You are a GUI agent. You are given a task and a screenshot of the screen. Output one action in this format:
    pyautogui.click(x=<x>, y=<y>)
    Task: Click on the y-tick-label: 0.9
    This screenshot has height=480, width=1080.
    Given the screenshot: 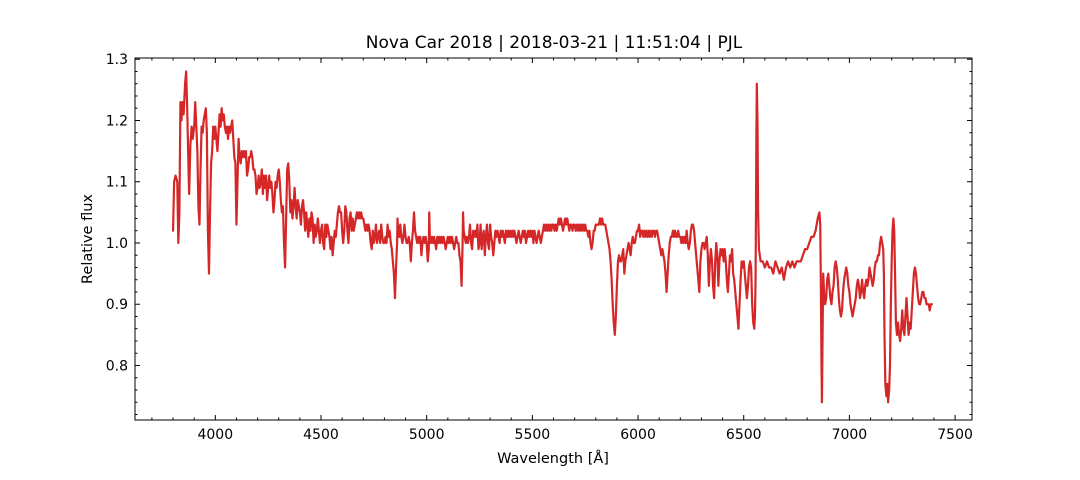 What is the action you would take?
    pyautogui.click(x=117, y=305)
    